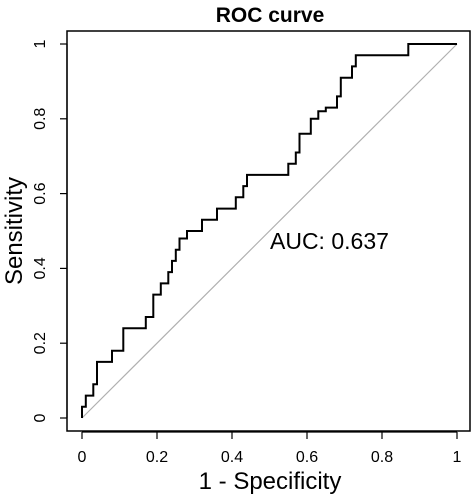  What do you see at coordinates (270, 481) in the screenshot?
I see `x-axis-title: 1 - Specificity` at bounding box center [270, 481].